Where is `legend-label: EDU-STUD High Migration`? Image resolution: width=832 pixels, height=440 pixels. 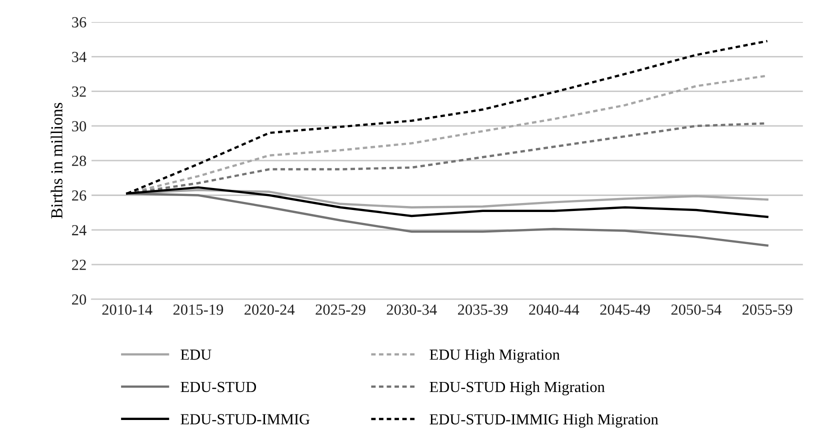 legend-label: EDU-STUD High Migration is located at coordinates (517, 388).